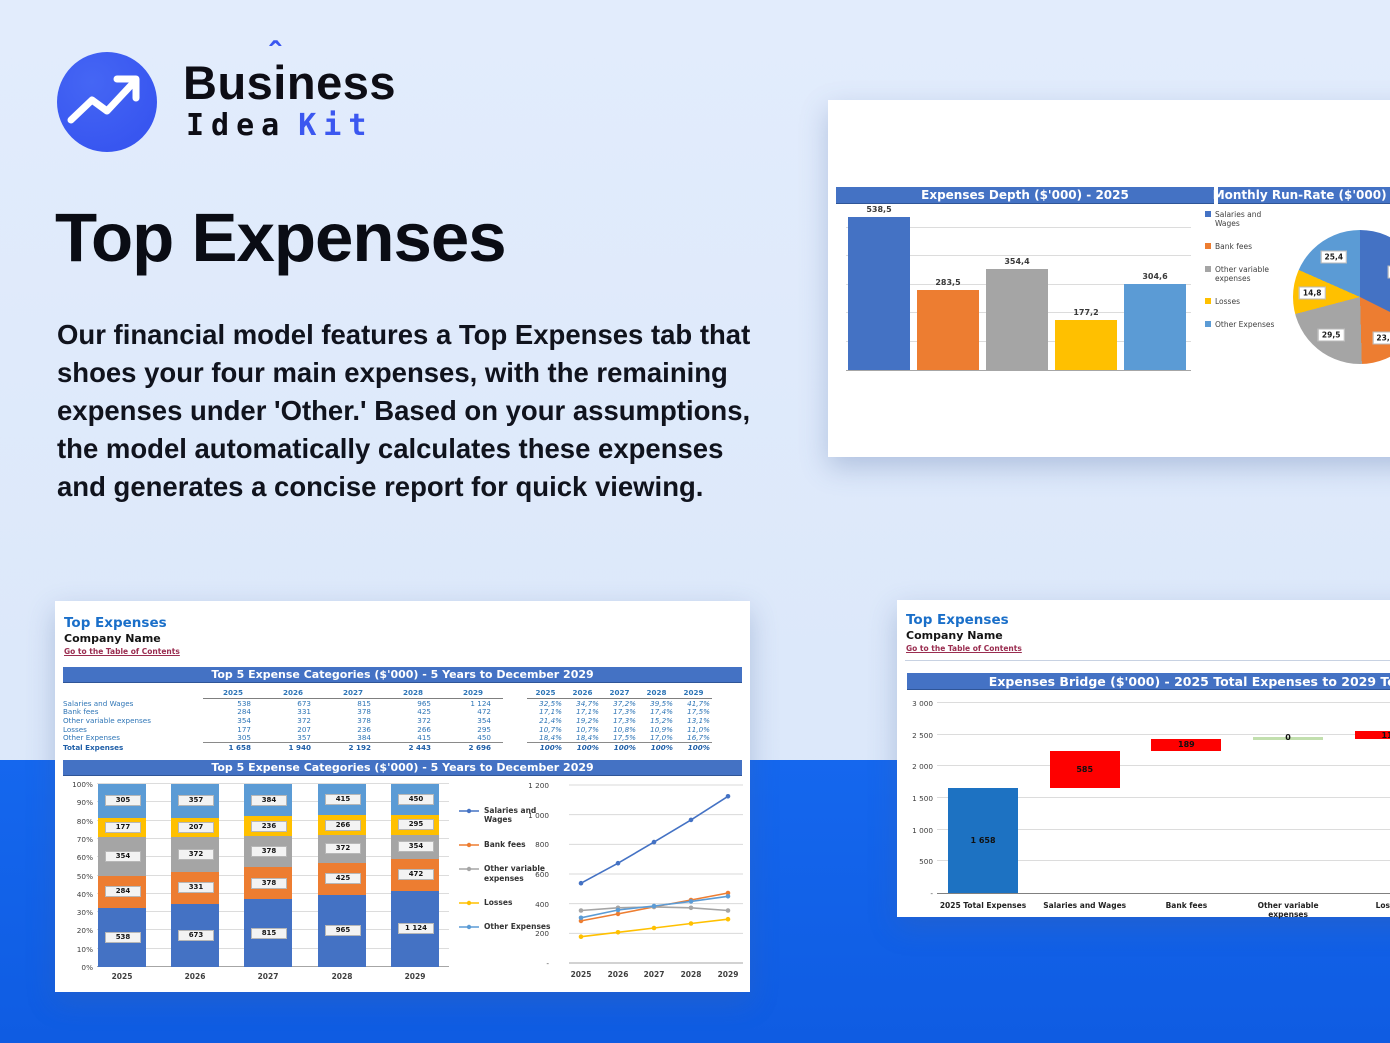  I want to click on value-cell: 965, so click(424, 703).